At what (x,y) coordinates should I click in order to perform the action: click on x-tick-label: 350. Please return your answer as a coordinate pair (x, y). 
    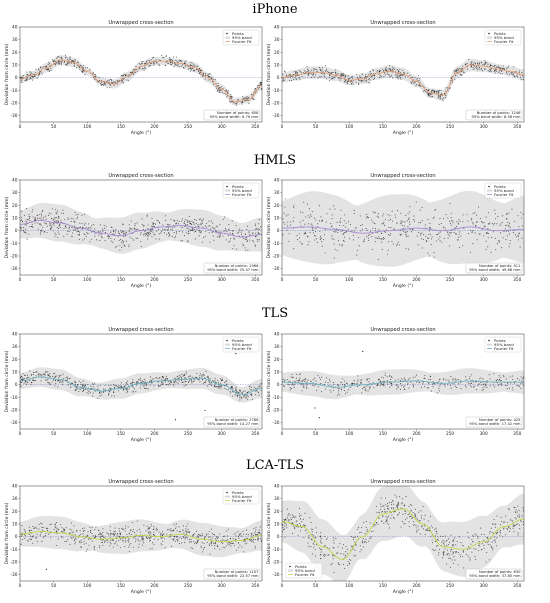
    Looking at the image, I should click on (517, 127).